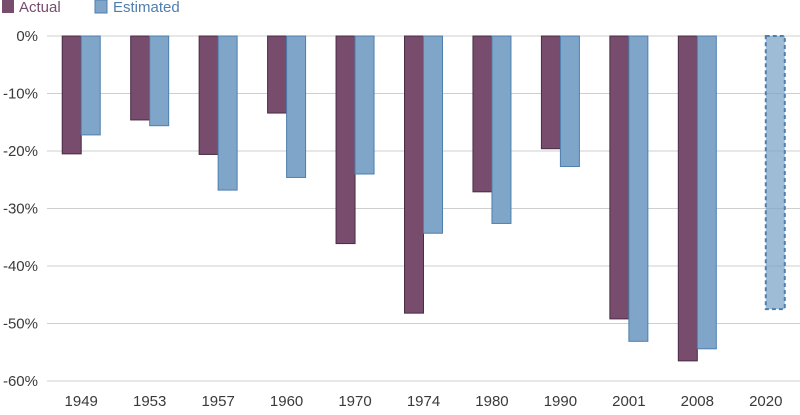 Image resolution: width=800 pixels, height=415 pixels. I want to click on y-axis-labels: 0% -10% -20% -30% -40% -50% -60%, so click(20, 209).